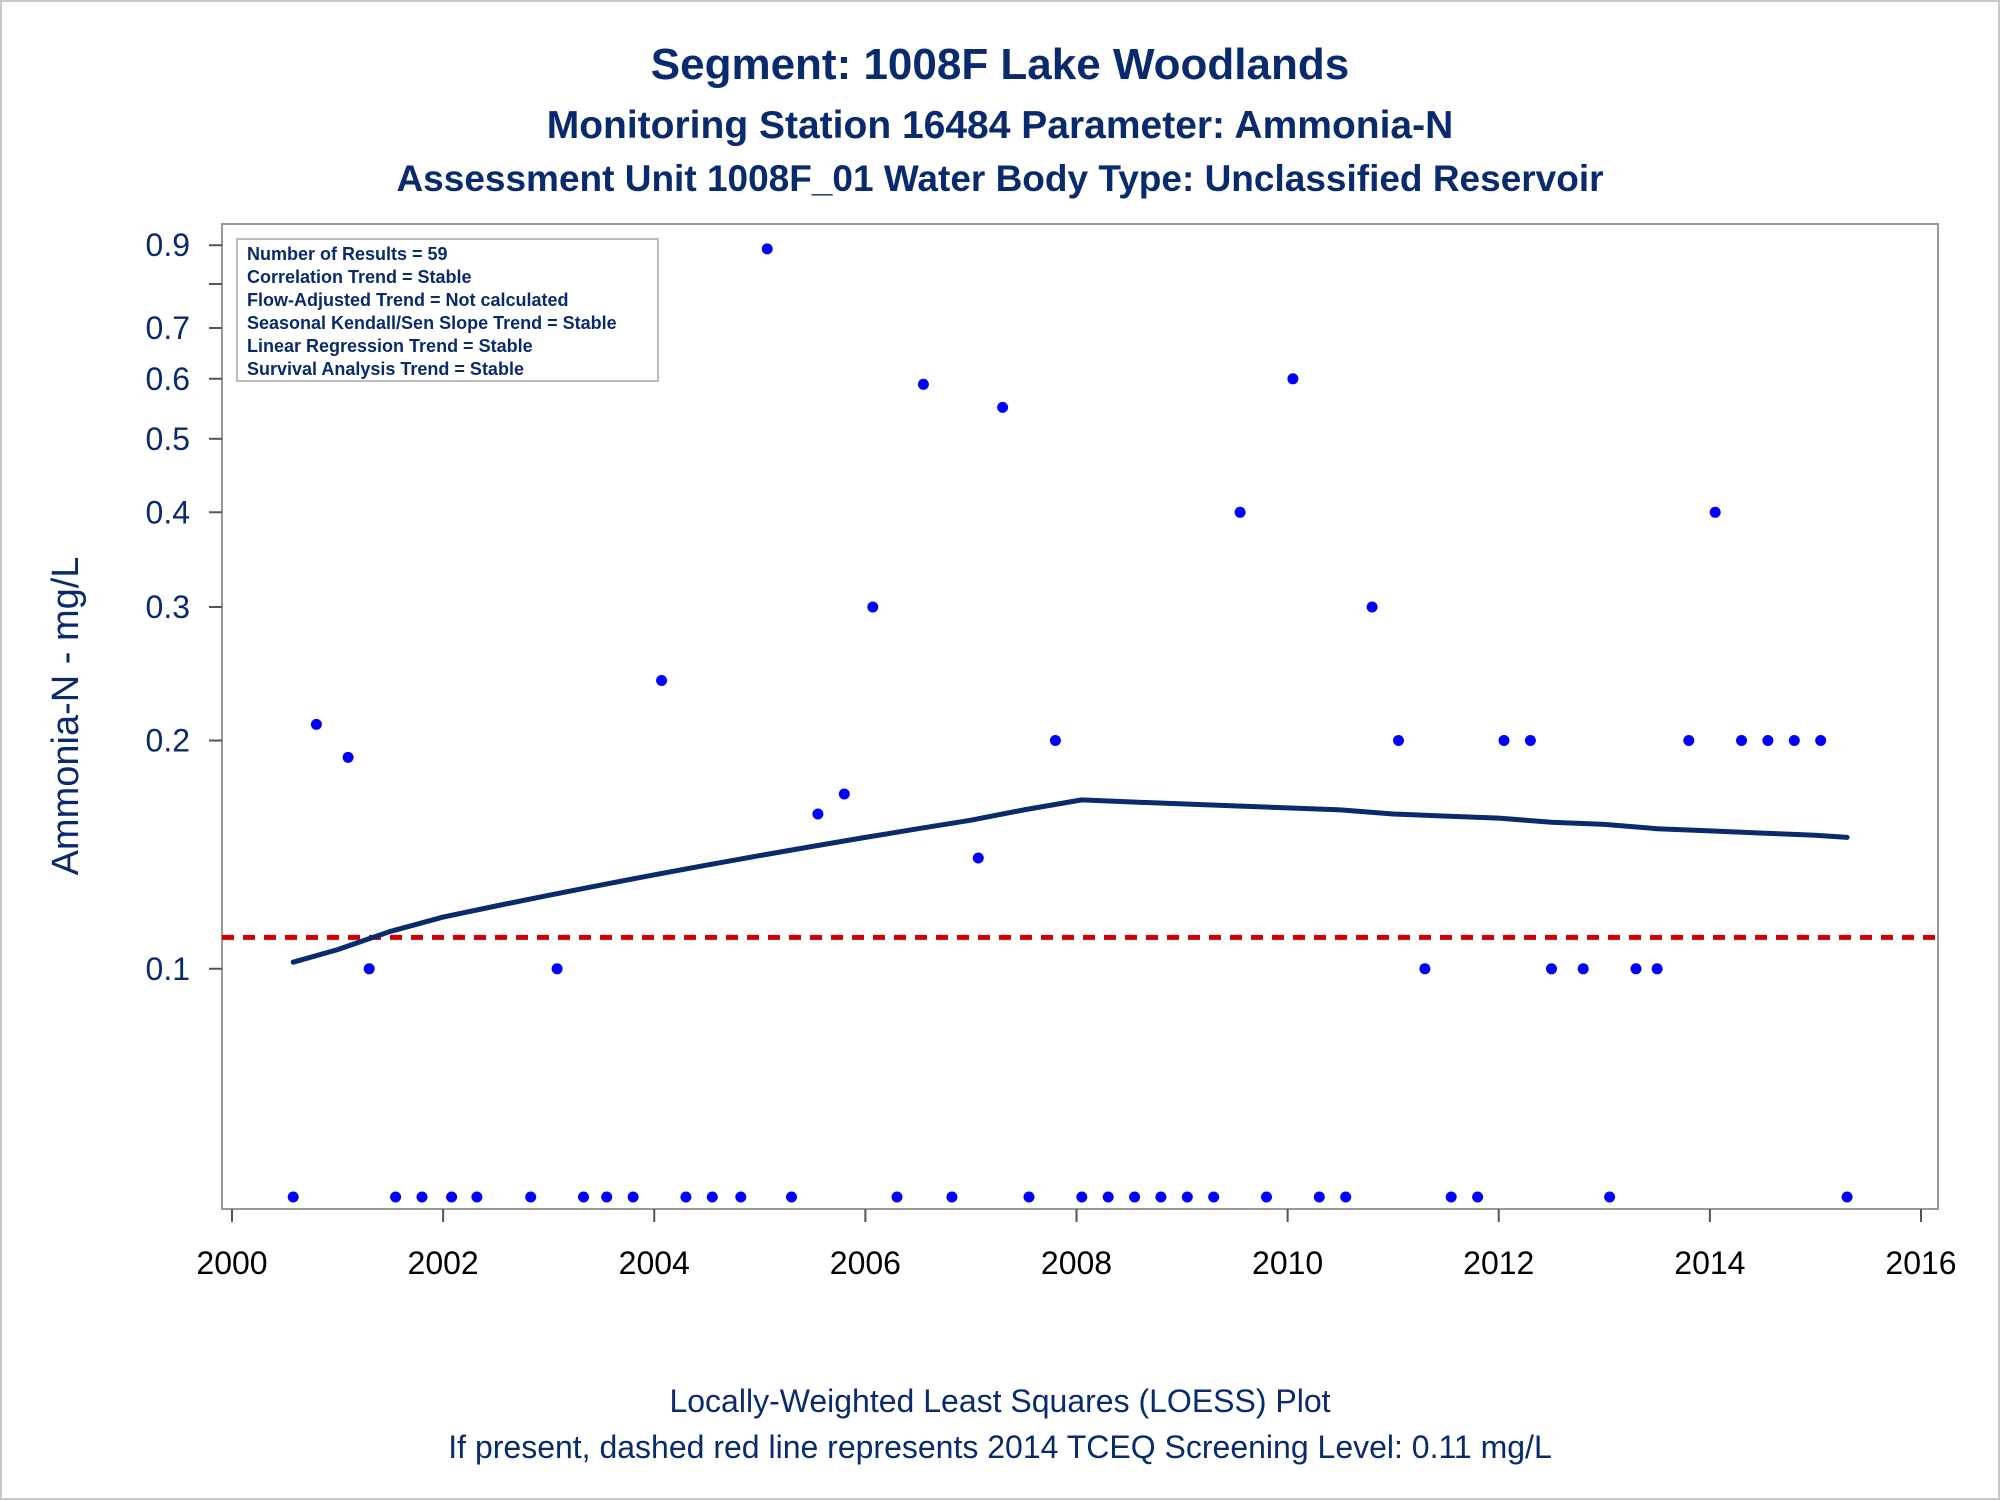 Image resolution: width=2000 pixels, height=1500 pixels. What do you see at coordinates (1287, 1263) in the screenshot?
I see `x-tick-label: 2010` at bounding box center [1287, 1263].